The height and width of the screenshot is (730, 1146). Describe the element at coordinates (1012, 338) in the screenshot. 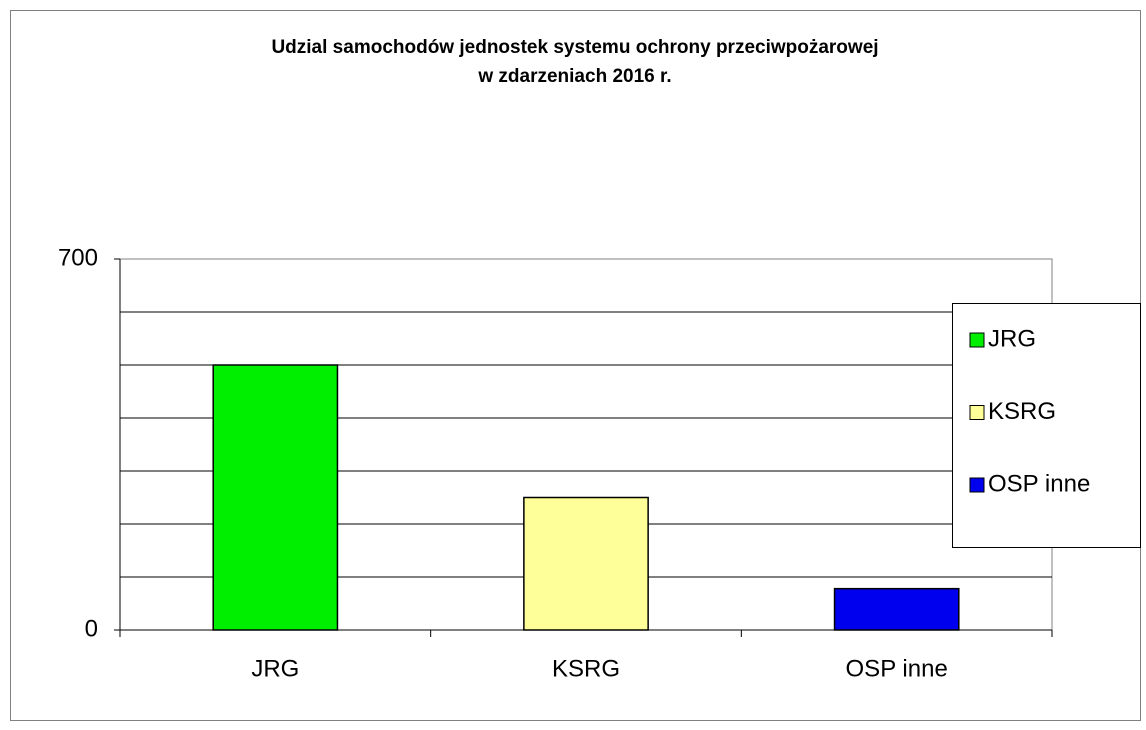

I see `legend-label: JRG` at that location.